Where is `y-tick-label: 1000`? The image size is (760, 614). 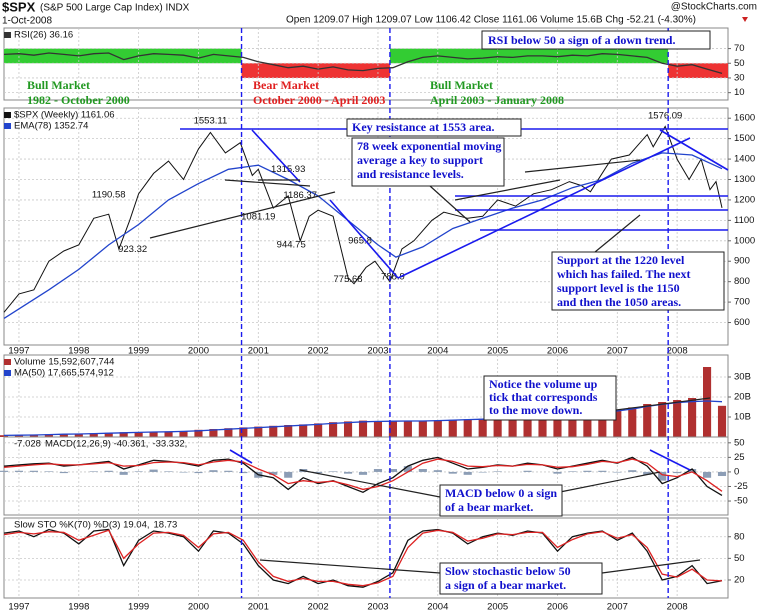
y-tick-label: 1000 is located at coordinates (744, 240).